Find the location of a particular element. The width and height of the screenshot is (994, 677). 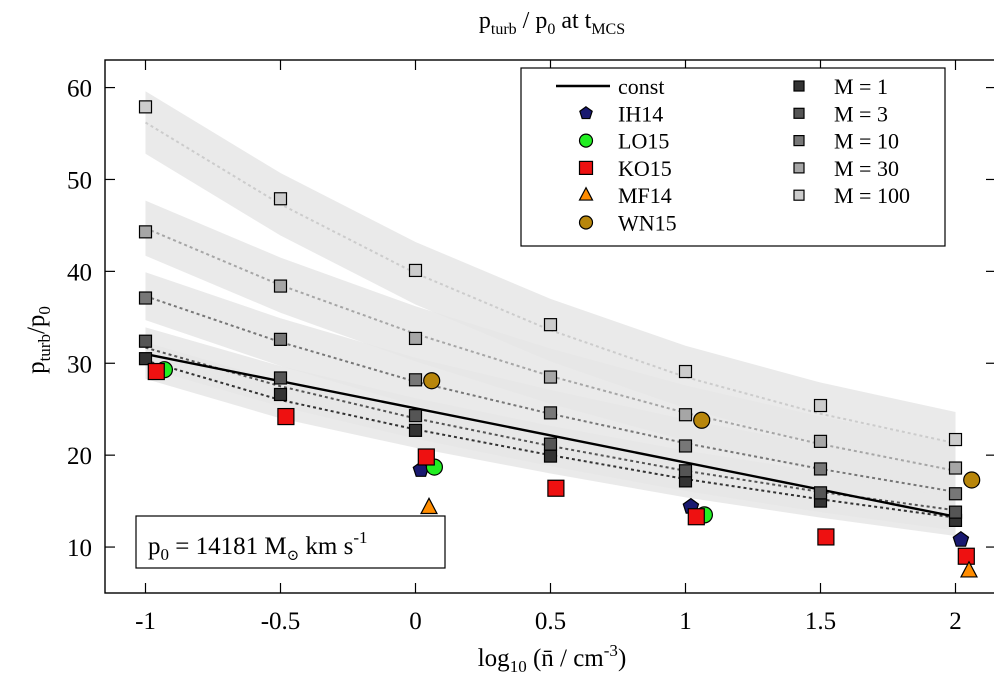

y-tick-label: 20 is located at coordinates (79, 456).